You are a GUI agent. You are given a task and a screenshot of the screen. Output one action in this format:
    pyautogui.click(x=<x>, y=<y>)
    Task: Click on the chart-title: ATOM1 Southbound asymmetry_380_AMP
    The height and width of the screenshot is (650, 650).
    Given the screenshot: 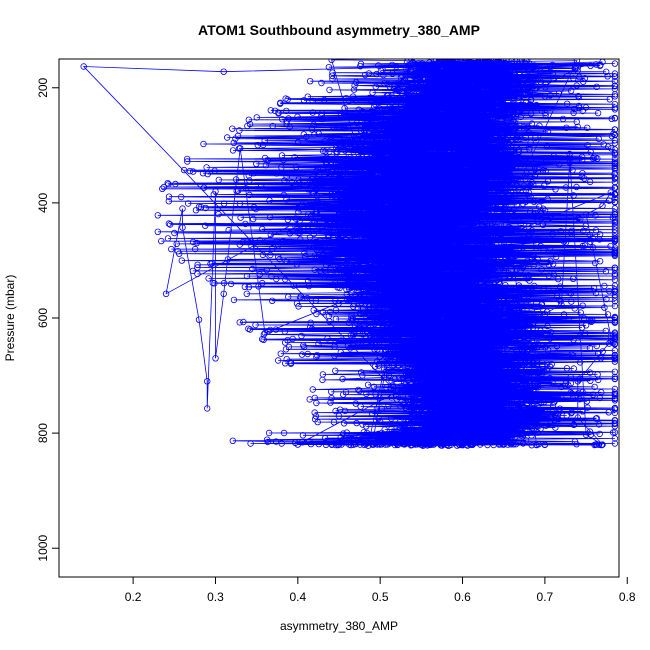 What is the action you would take?
    pyautogui.click(x=339, y=30)
    